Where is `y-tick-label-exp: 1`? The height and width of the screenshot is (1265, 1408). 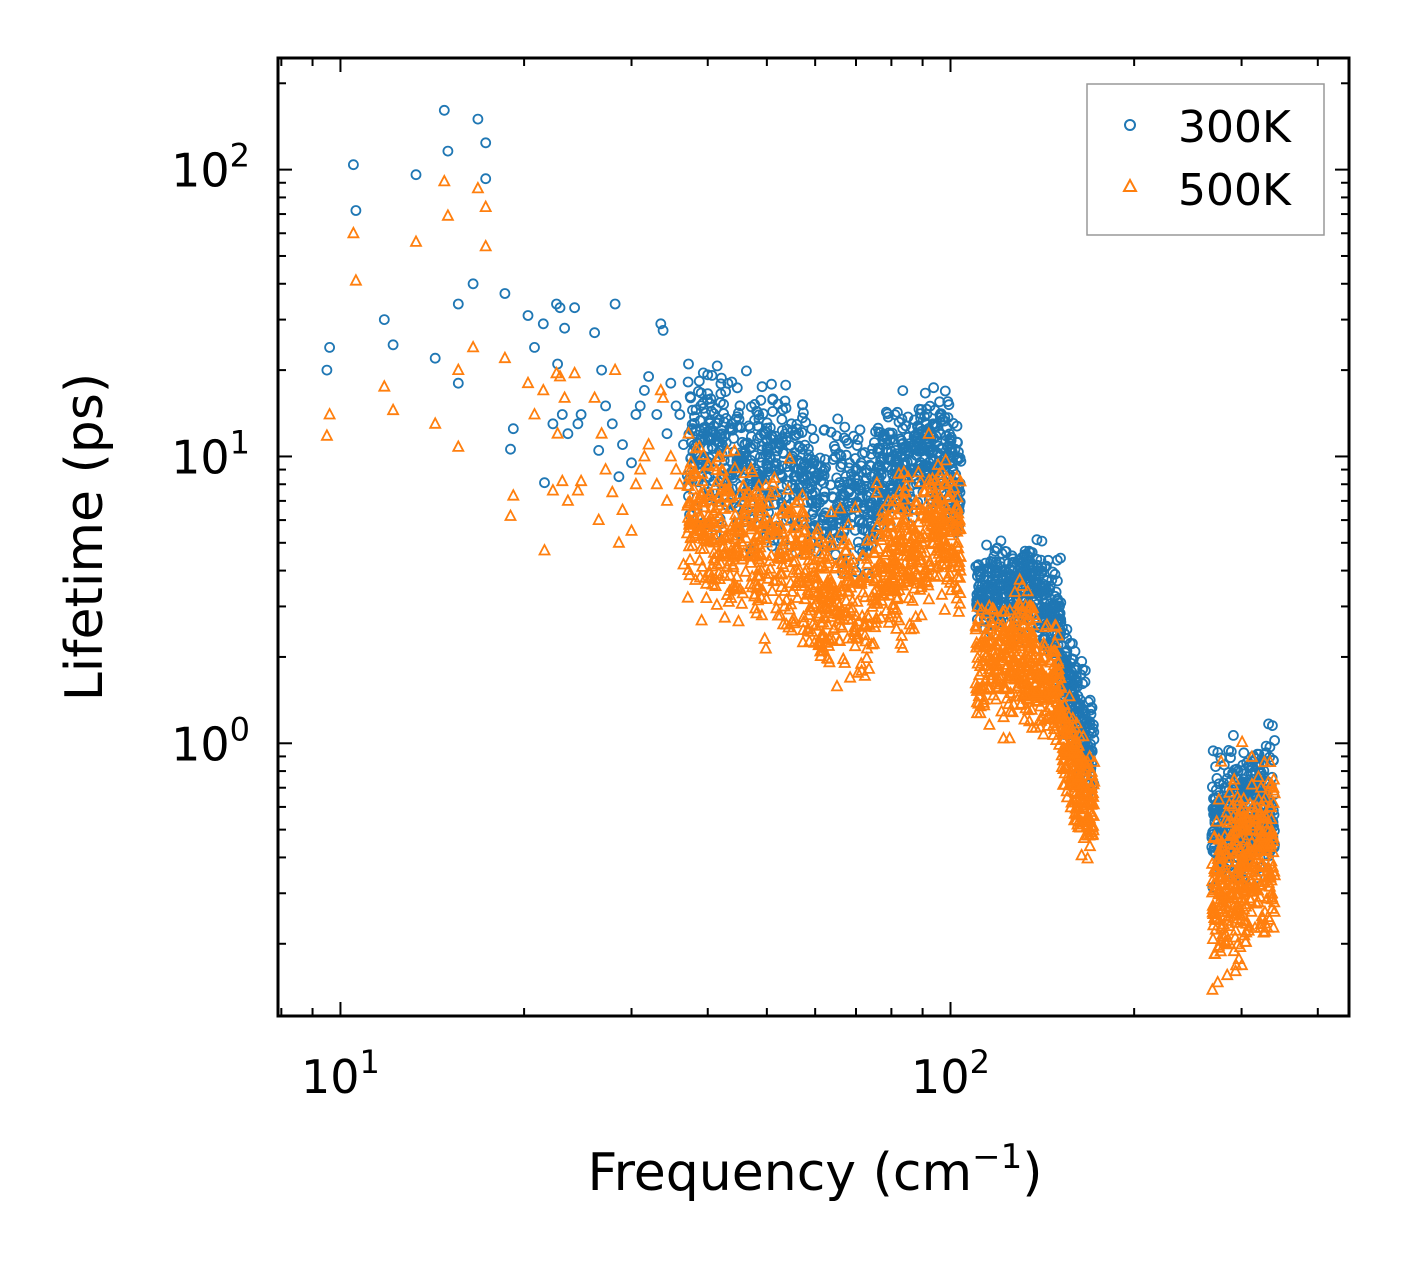 y-tick-label-exp: 1 is located at coordinates (240, 442).